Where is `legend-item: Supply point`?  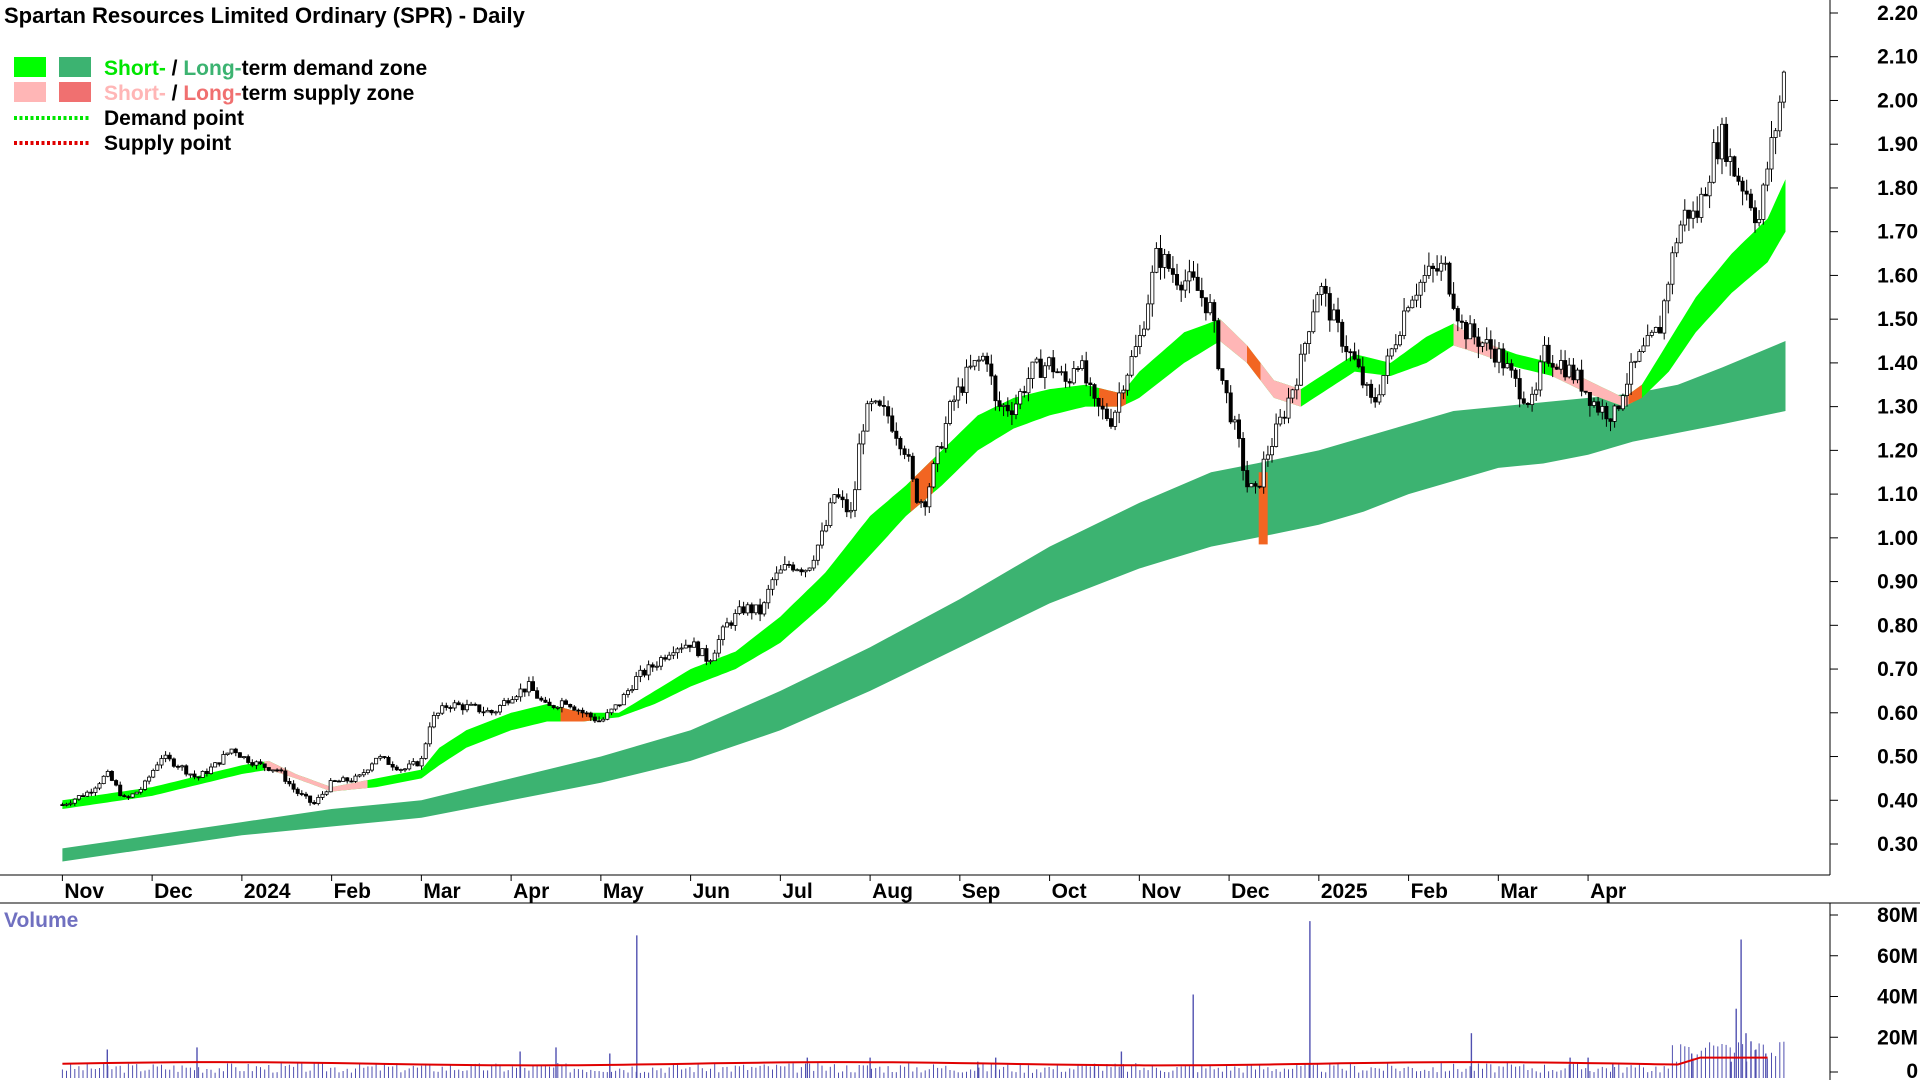
legend-item: Supply point is located at coordinates (122, 143).